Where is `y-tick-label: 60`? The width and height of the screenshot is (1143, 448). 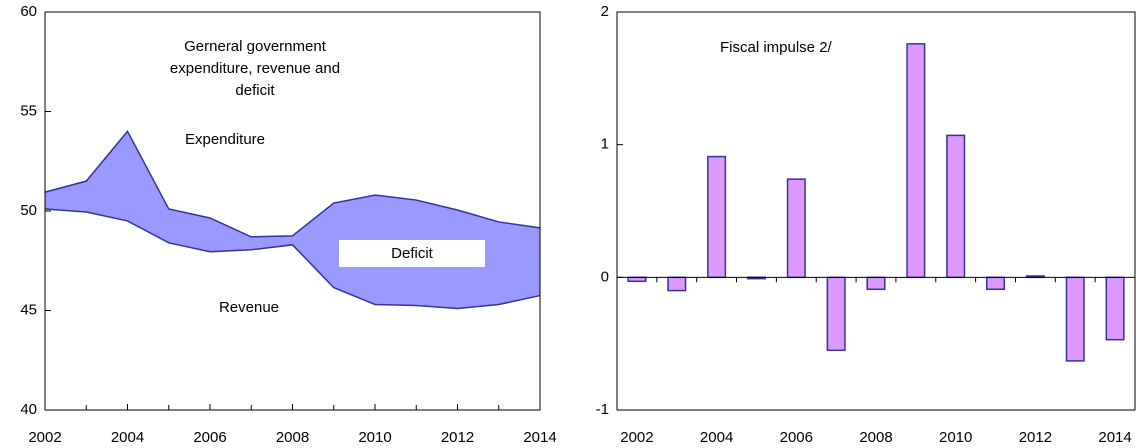
y-tick-label: 60 is located at coordinates (28, 11).